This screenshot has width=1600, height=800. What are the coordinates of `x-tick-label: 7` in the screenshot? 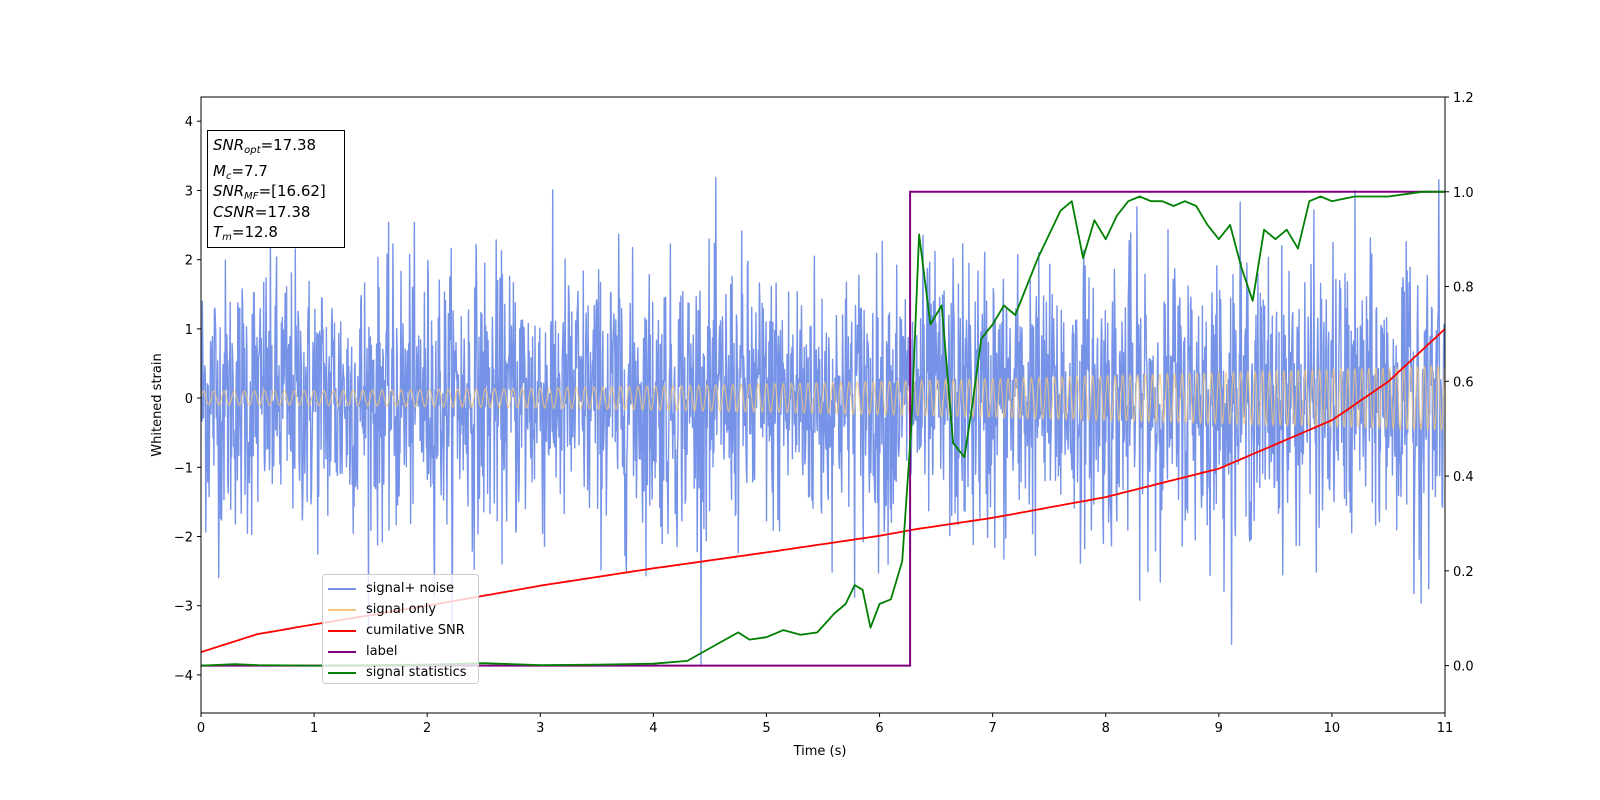 It's located at (992, 728).